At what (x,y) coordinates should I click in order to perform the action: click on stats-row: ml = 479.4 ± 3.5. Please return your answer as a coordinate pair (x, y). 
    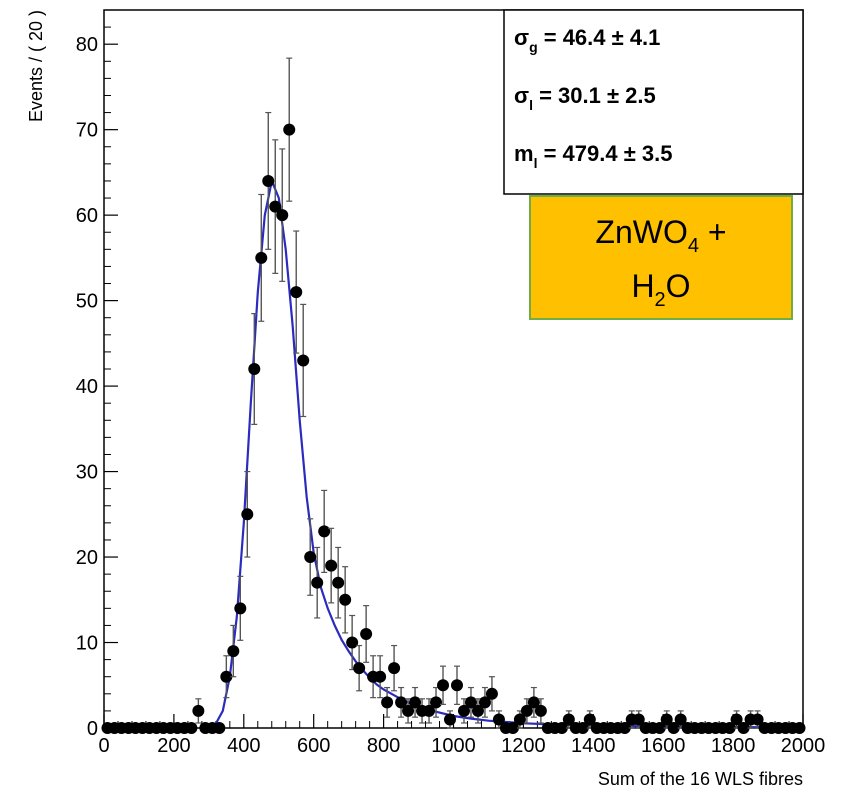
    Looking at the image, I should click on (593, 156).